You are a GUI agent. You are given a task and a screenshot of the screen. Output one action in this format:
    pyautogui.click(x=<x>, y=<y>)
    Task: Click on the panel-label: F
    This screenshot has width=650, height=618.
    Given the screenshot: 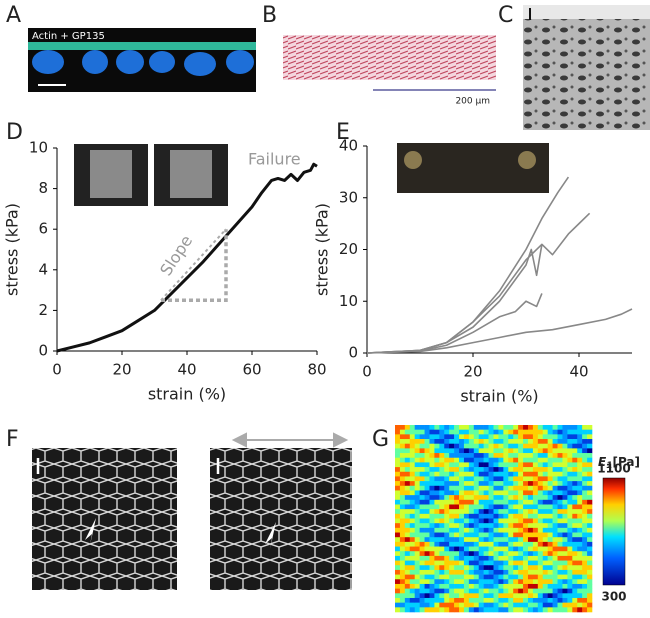 What is the action you would take?
    pyautogui.click(x=12, y=439)
    